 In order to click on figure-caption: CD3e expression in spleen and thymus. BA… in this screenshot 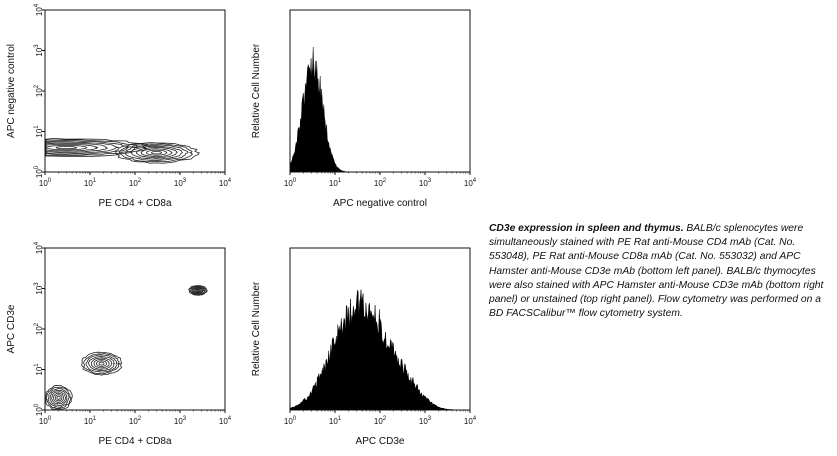, I will do `click(661, 271)`.